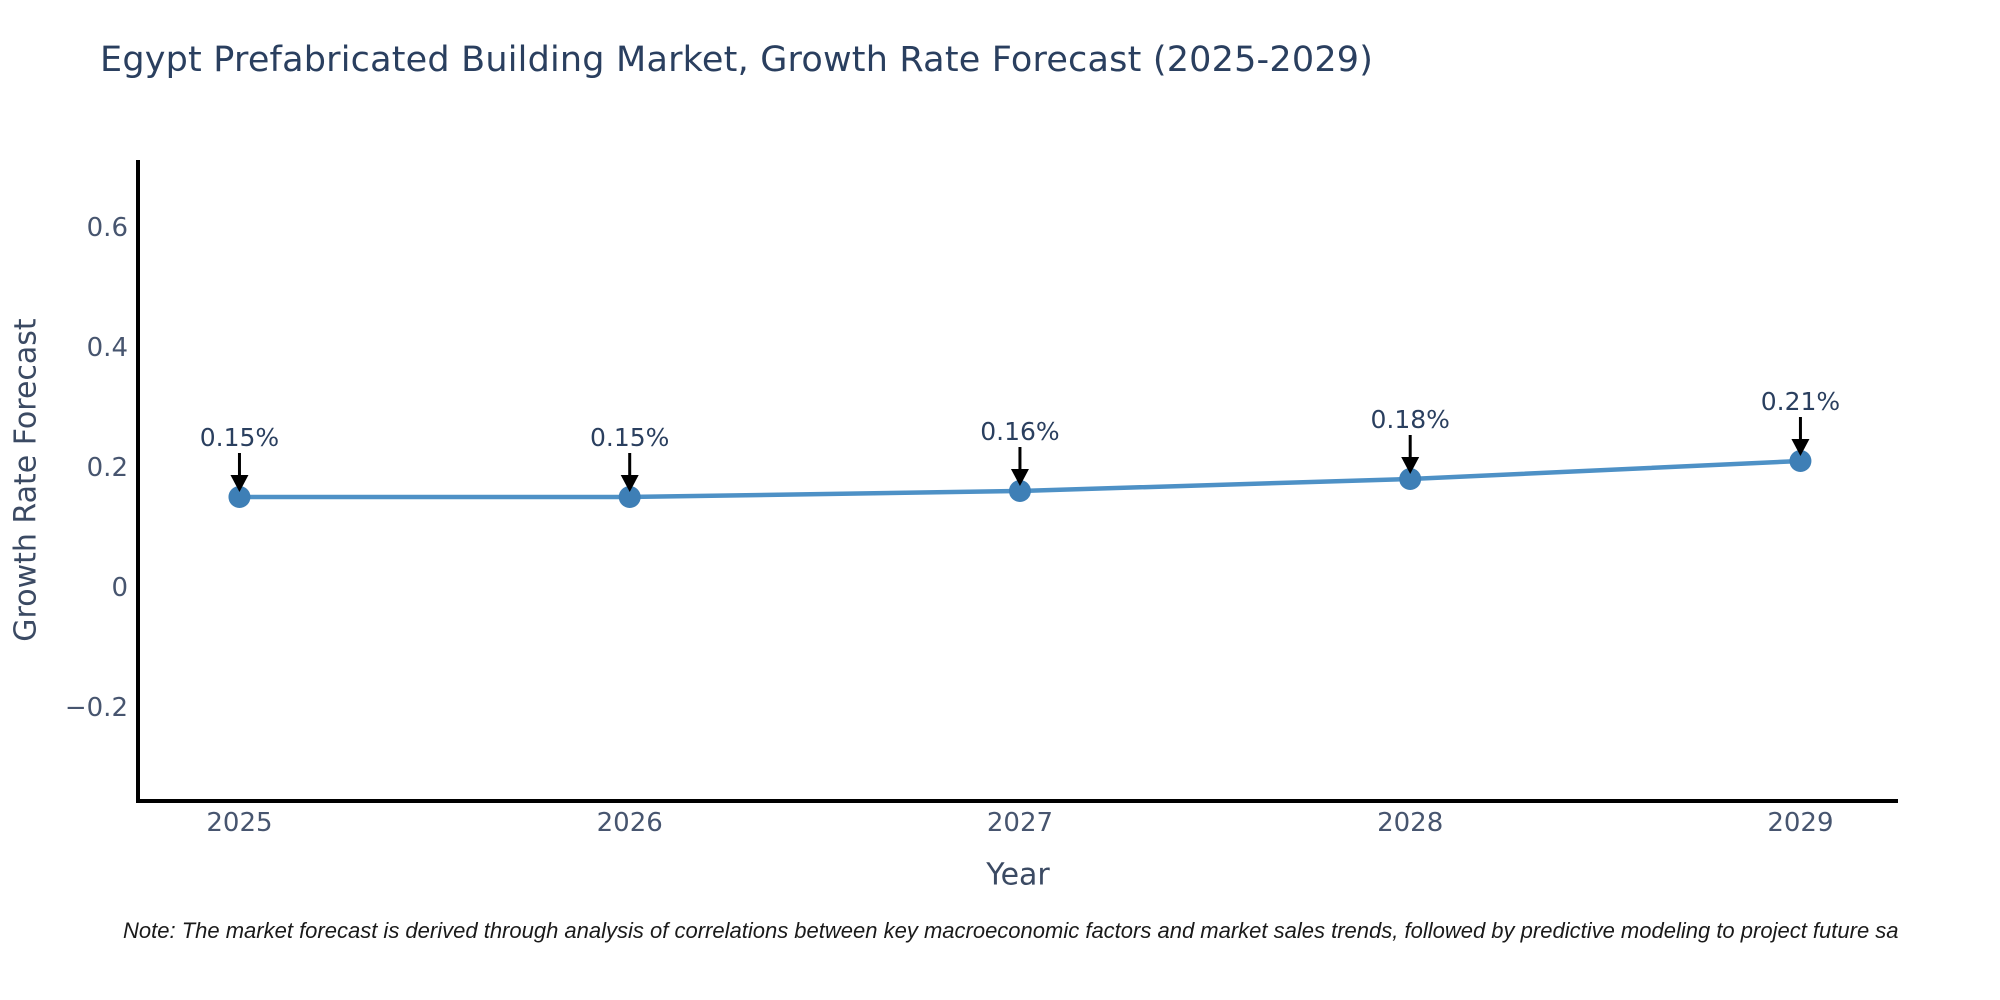 The width and height of the screenshot is (2000, 1000). Describe the element at coordinates (630, 823) in the screenshot. I see `x-tick-label: 2026` at that location.